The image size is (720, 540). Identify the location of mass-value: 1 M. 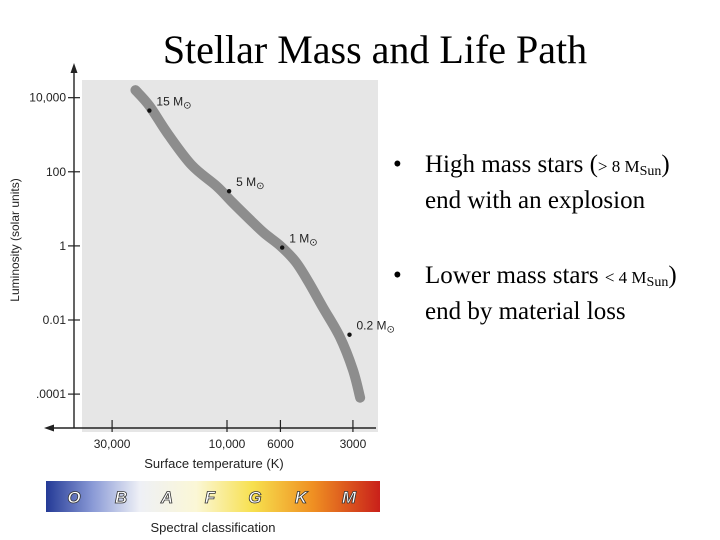
(299, 239).